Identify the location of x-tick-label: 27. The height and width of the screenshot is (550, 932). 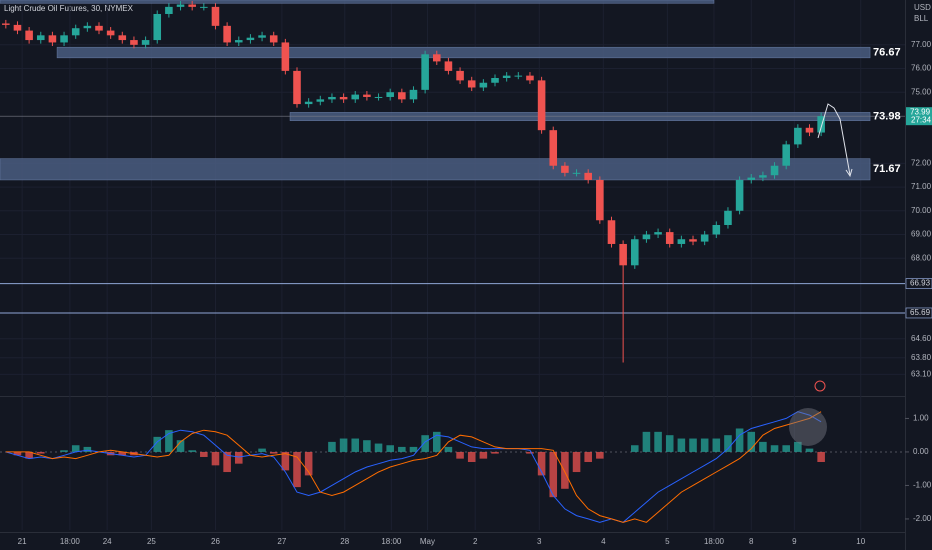
(281, 541).